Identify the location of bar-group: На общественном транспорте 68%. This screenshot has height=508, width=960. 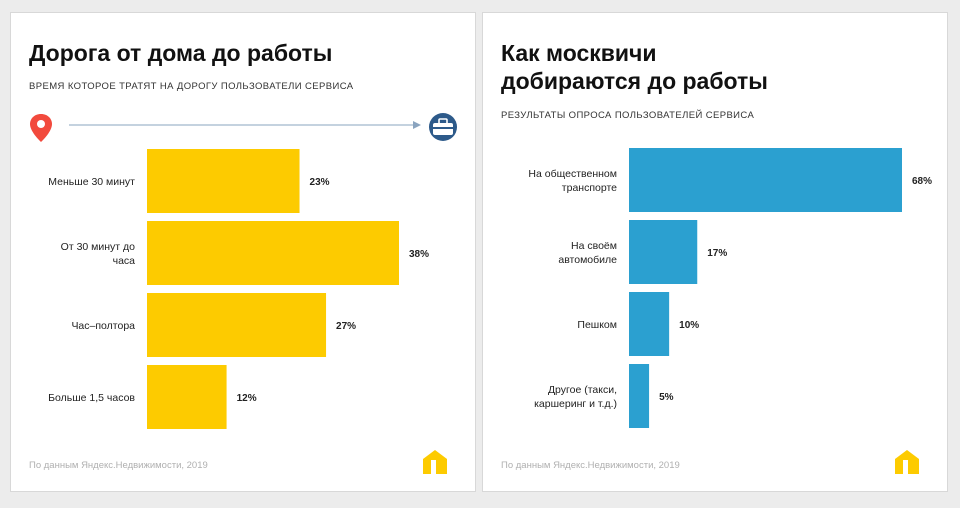
(730, 180).